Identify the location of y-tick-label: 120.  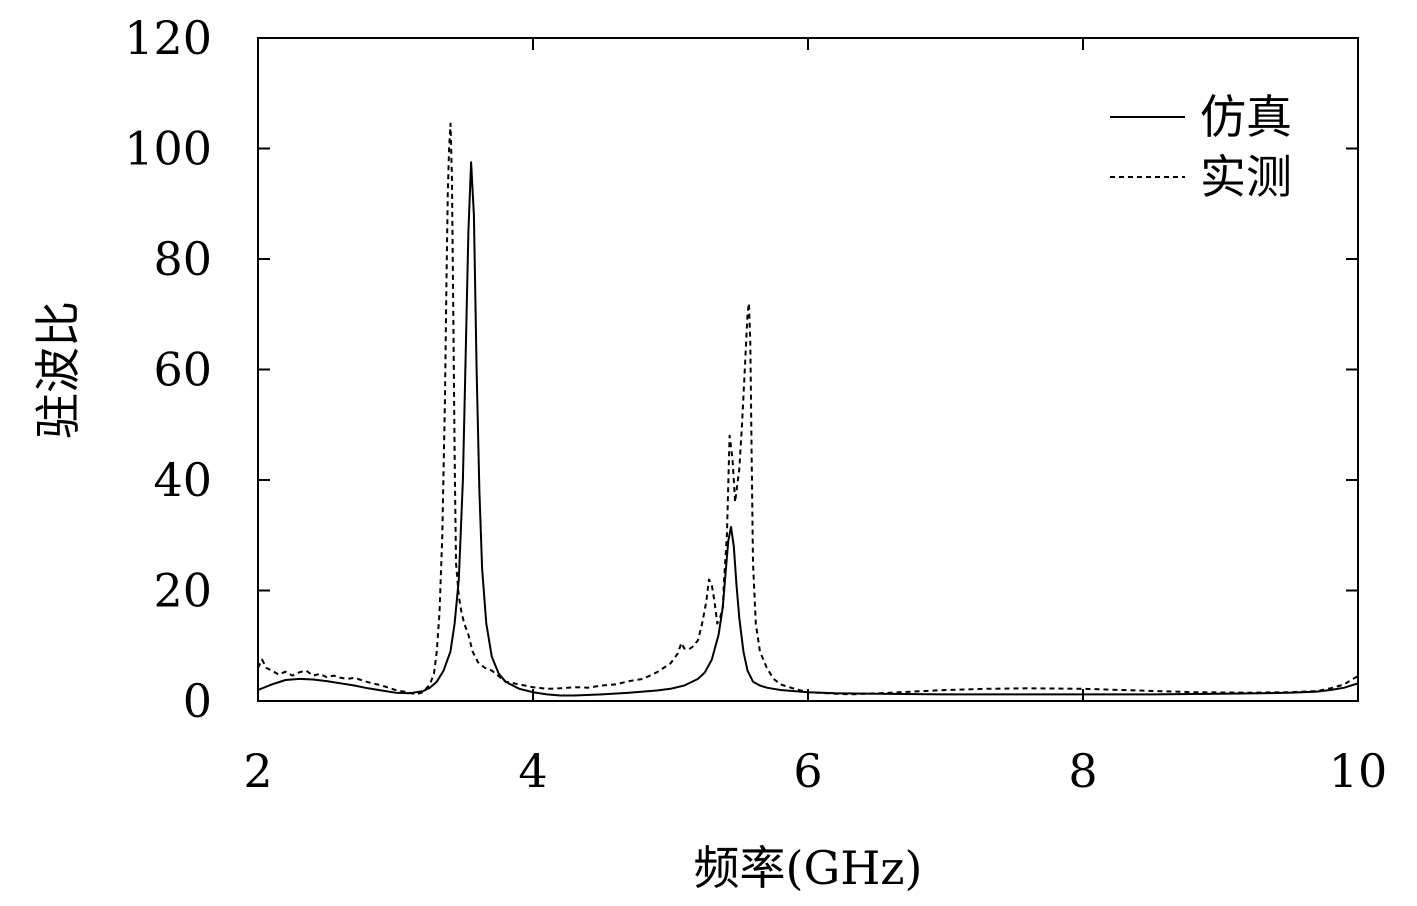
(168, 38).